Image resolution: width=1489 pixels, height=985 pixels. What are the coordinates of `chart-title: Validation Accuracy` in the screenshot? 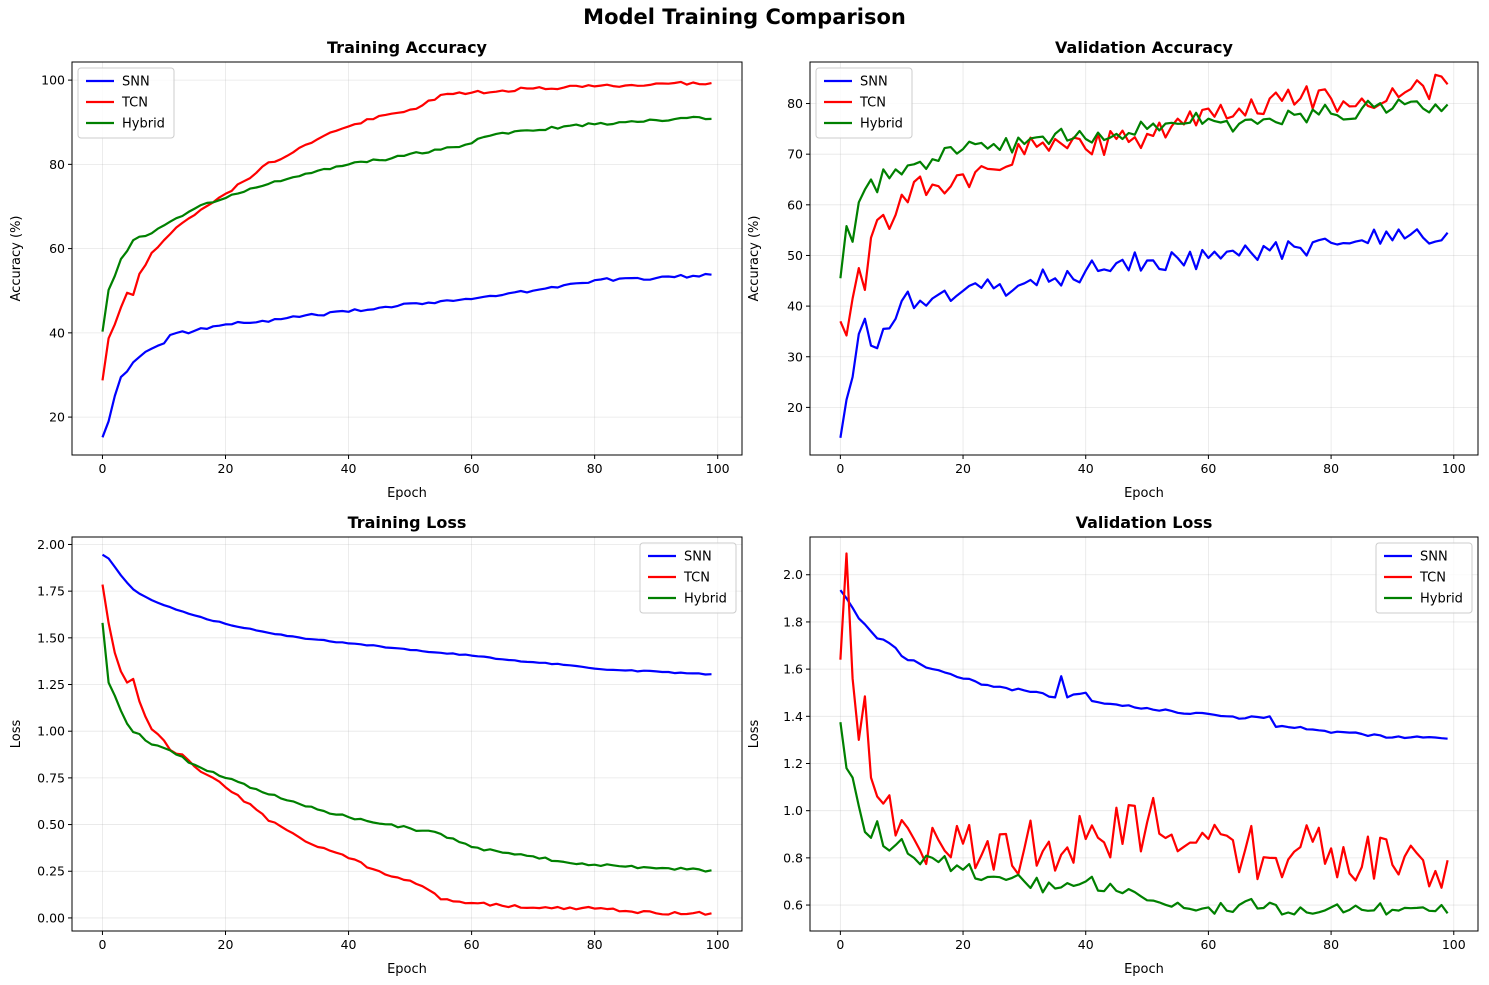 It's located at (1144, 47).